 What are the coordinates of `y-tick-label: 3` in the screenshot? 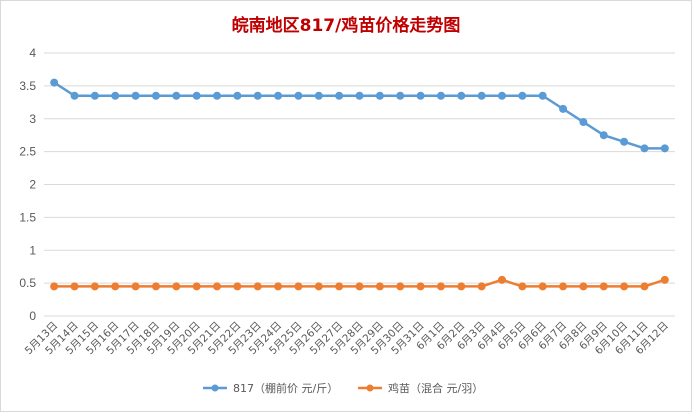 It's located at (32, 119).